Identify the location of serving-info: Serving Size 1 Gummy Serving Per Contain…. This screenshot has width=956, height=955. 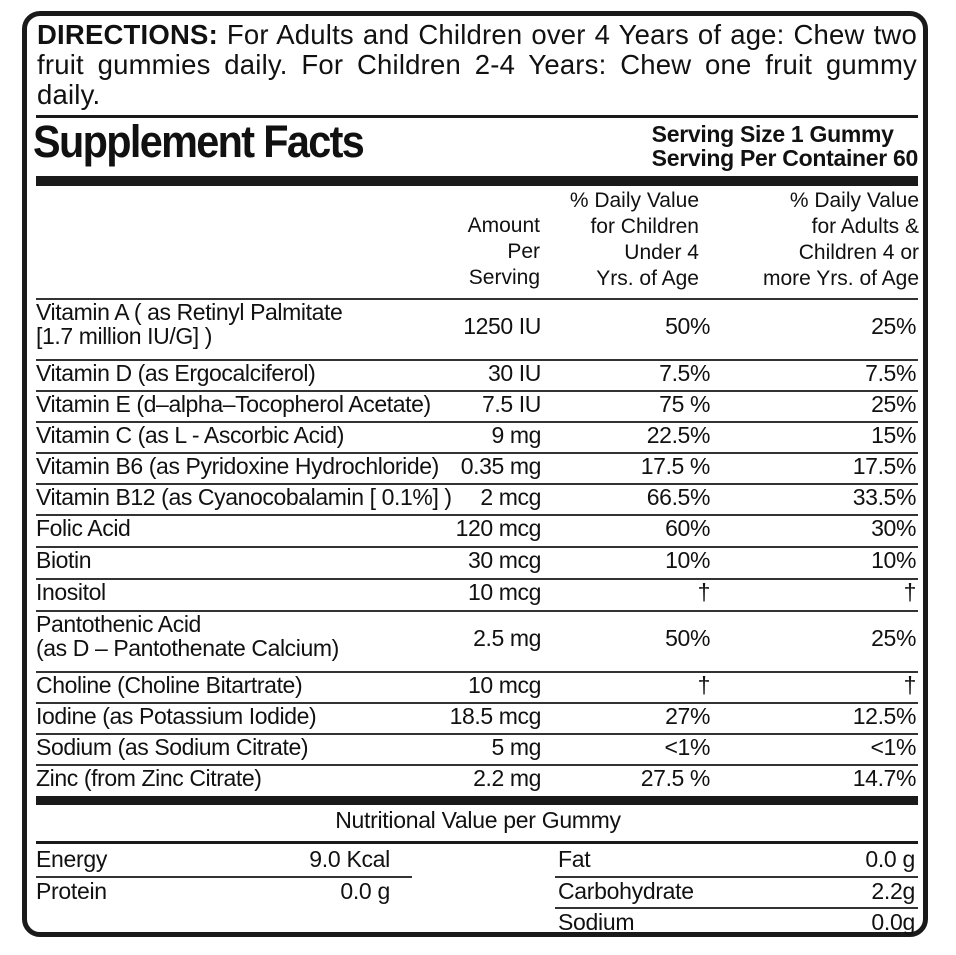
(785, 146).